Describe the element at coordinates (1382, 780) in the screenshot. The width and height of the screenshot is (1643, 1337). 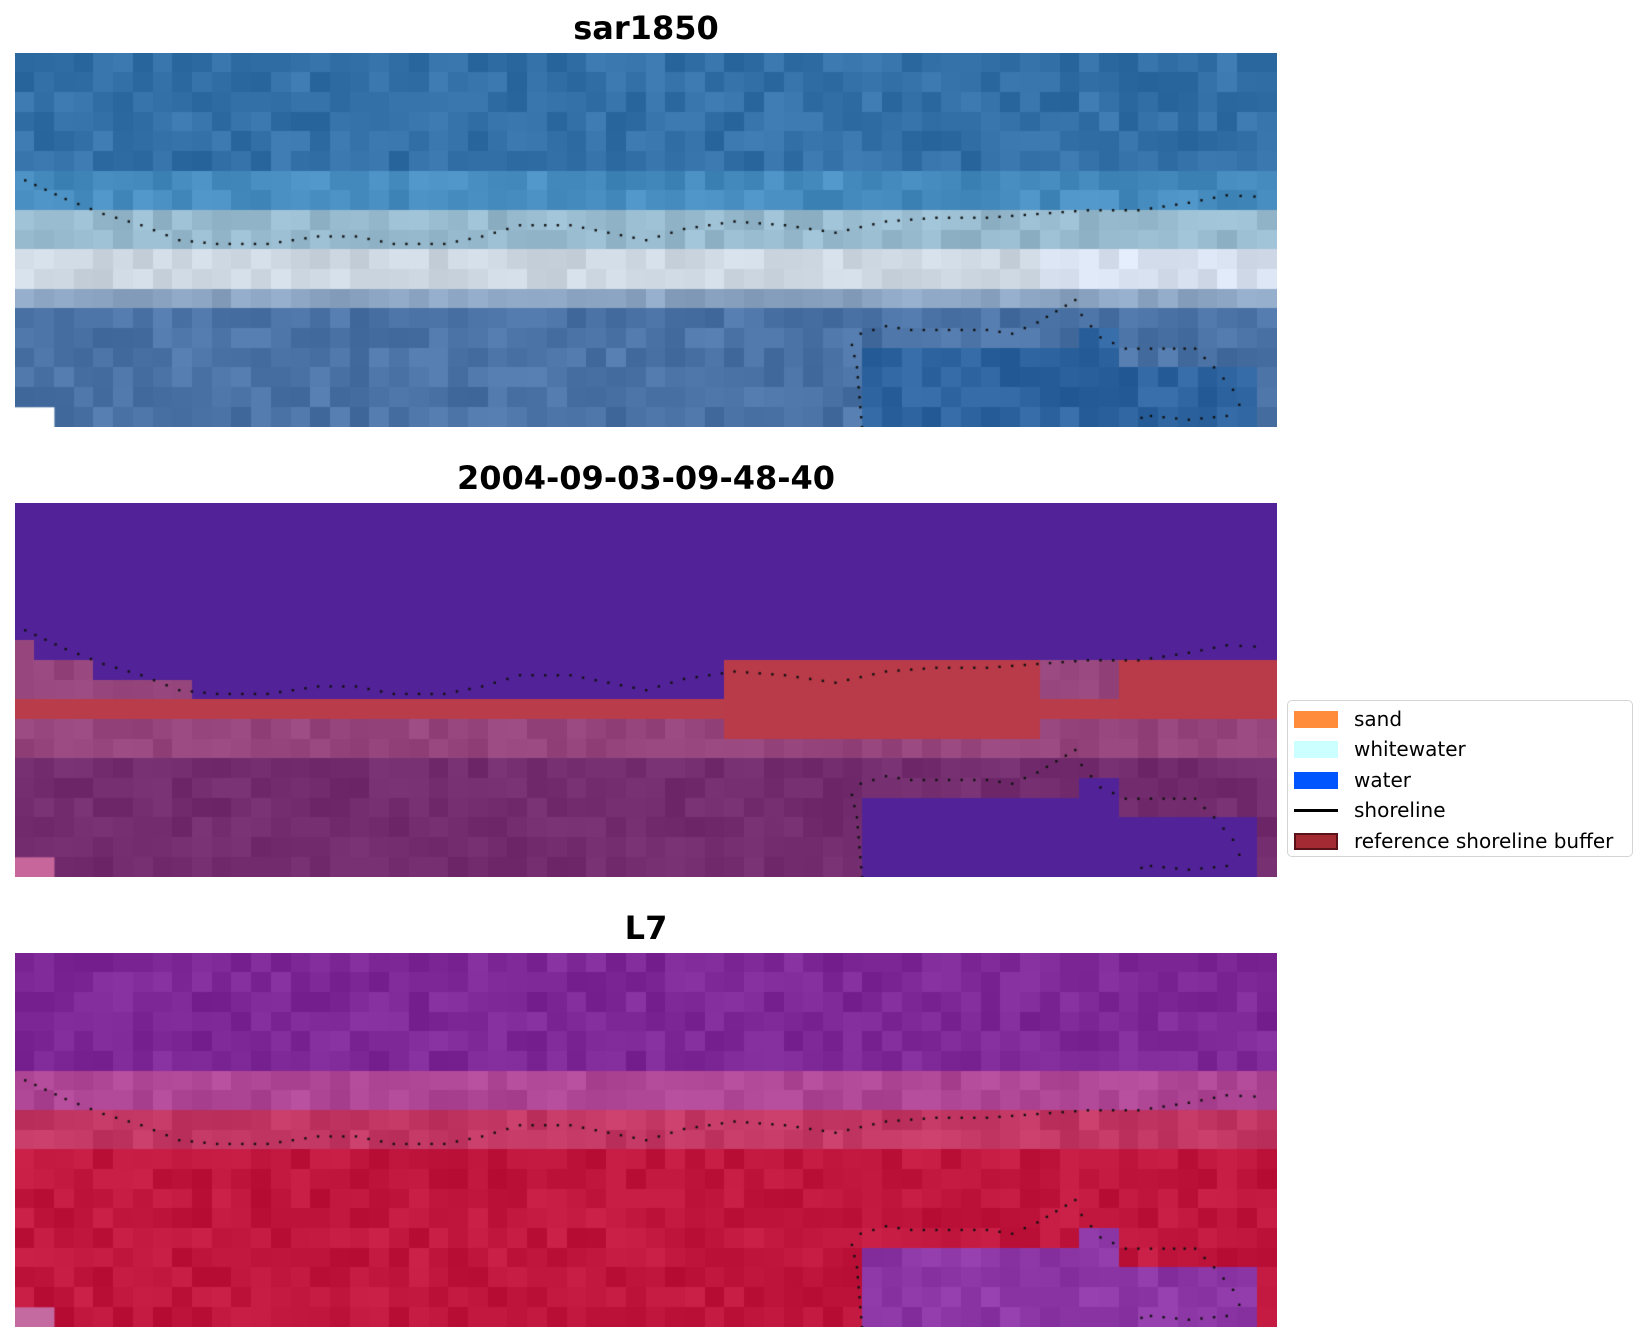
I see `legend-label-water: water` at that location.